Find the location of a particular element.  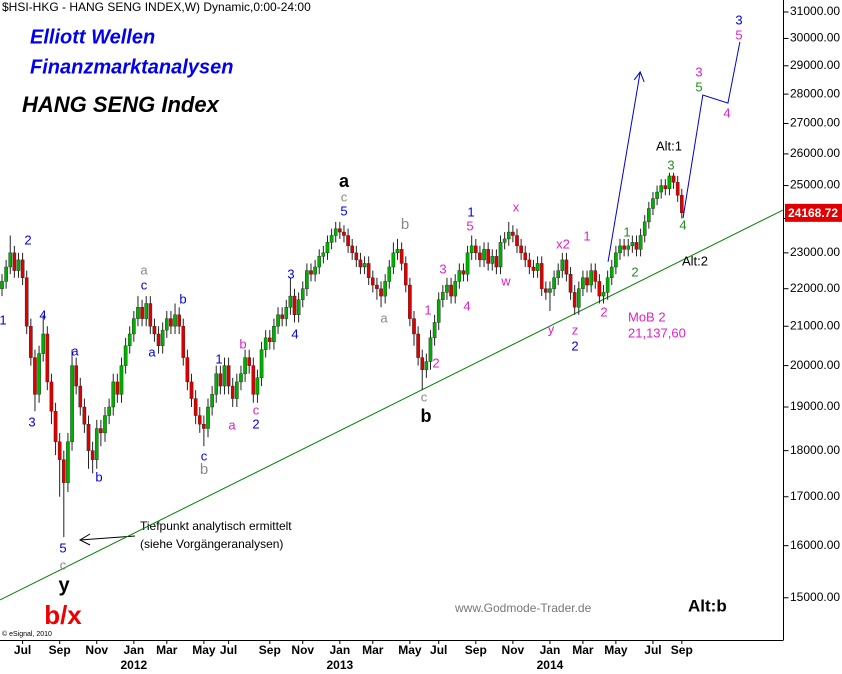

last-price-label: 24168.72 is located at coordinates (813, 213).